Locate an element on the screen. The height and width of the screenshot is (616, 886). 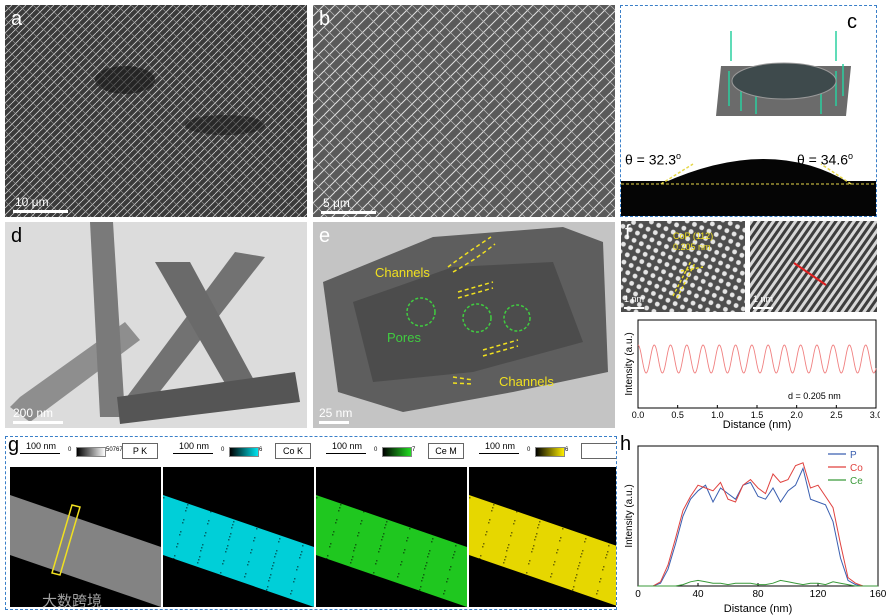
panel-letter: b is located at coordinates (325, 19).